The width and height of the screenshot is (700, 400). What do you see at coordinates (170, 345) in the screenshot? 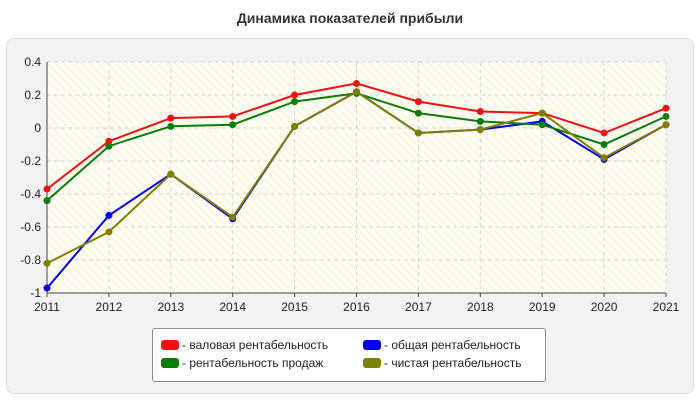
I see `legend-swatch-gross` at bounding box center [170, 345].